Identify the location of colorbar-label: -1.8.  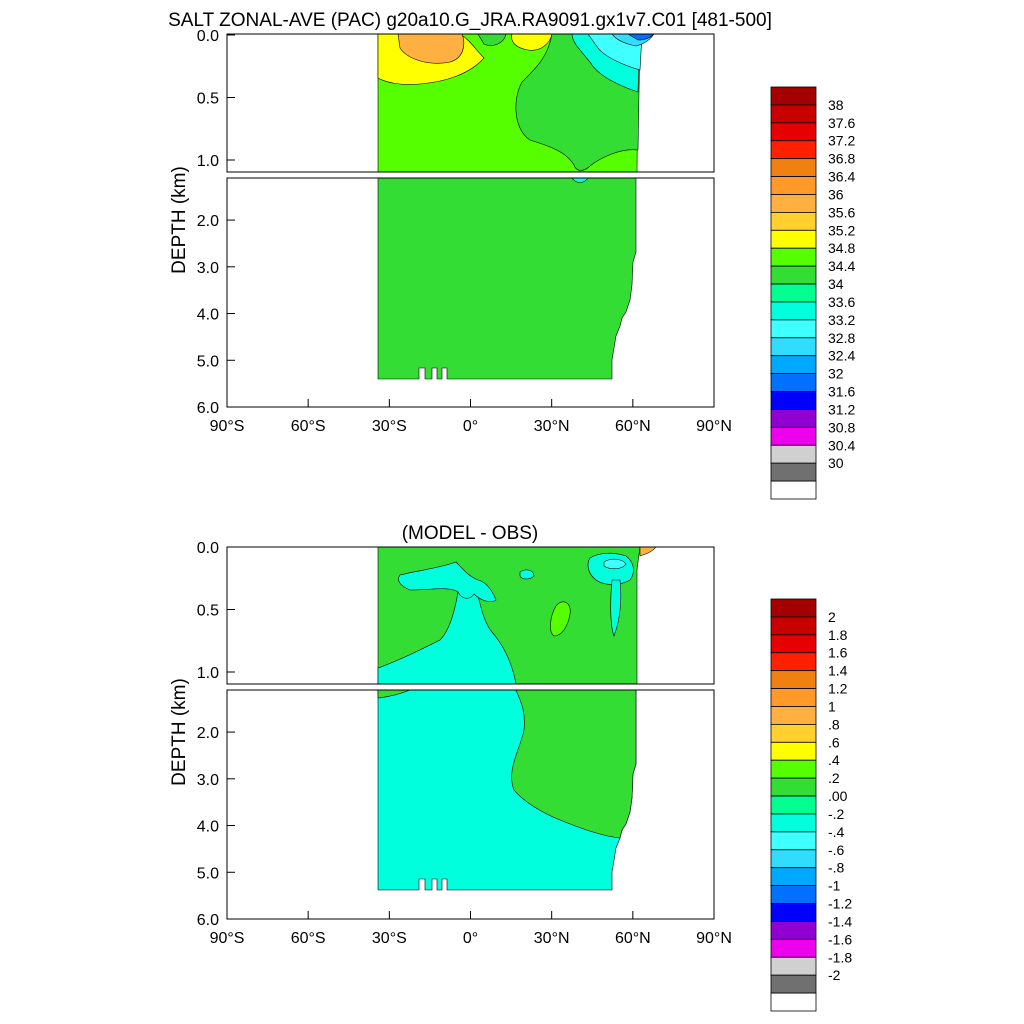
(840, 957).